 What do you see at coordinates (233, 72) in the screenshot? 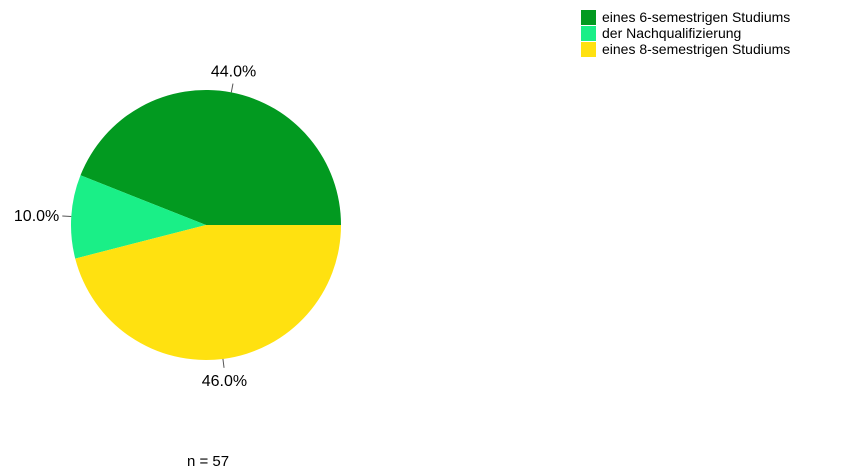
I see `slice-percent-label: 44.0%` at bounding box center [233, 72].